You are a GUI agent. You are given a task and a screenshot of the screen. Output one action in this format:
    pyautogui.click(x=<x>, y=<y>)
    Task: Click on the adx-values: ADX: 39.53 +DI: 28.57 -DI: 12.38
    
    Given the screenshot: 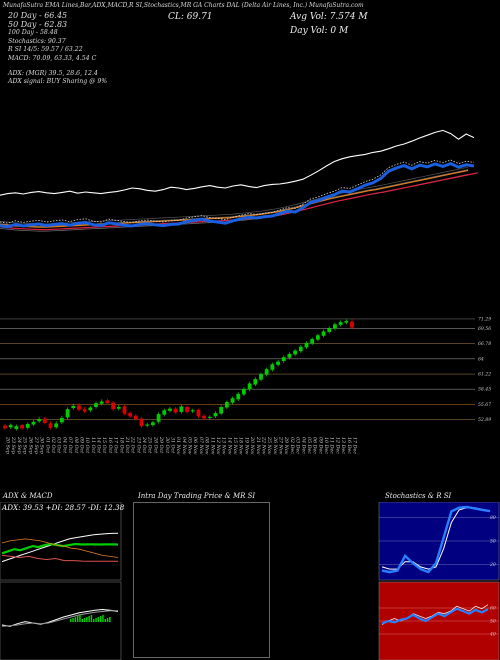 What is the action you would take?
    pyautogui.click(x=63, y=507)
    